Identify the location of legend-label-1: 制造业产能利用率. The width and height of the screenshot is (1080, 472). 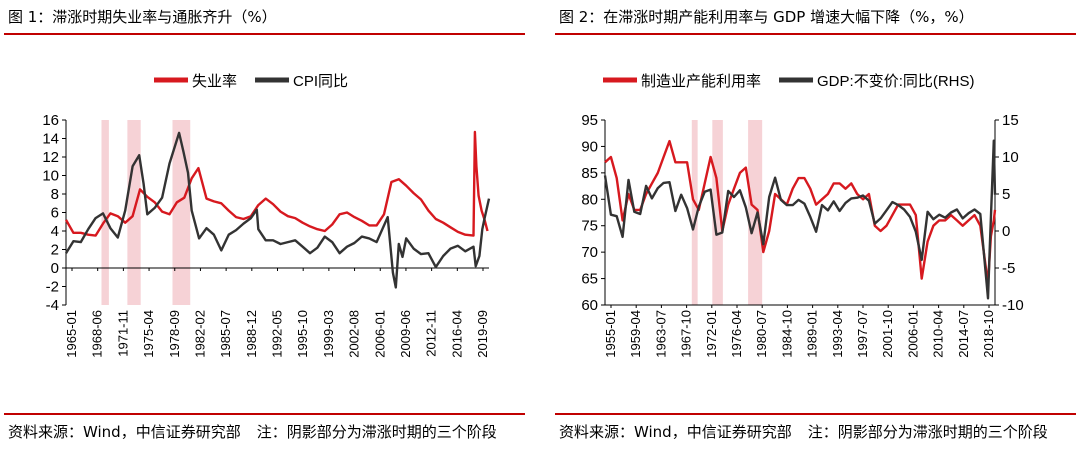
(701, 81).